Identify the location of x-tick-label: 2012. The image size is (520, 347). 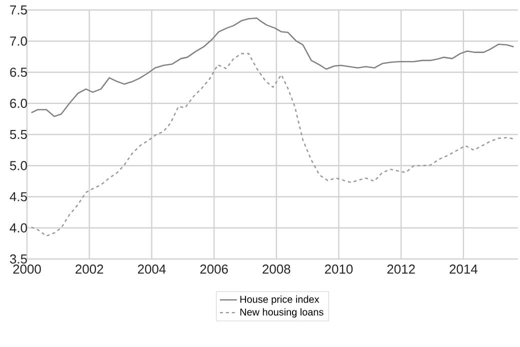
(401, 269).